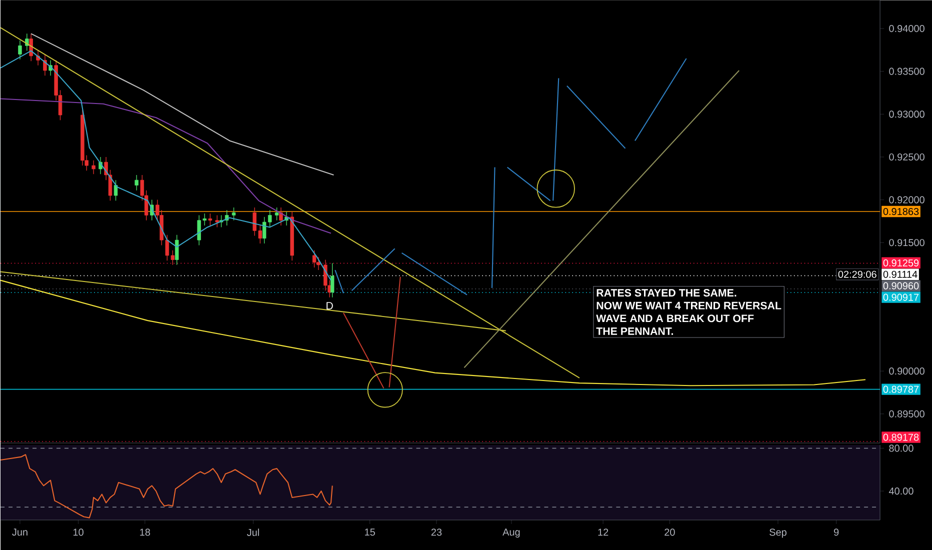 The height and width of the screenshot is (550, 932). Describe the element at coordinates (20, 532) in the screenshot. I see `x-tick-label: Jun` at that location.